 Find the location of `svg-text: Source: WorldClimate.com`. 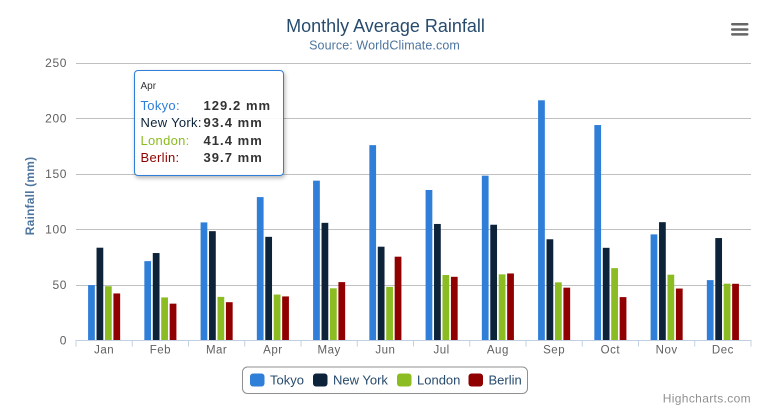

svg-text: Source: WorldClimate.com is located at coordinates (384, 46).